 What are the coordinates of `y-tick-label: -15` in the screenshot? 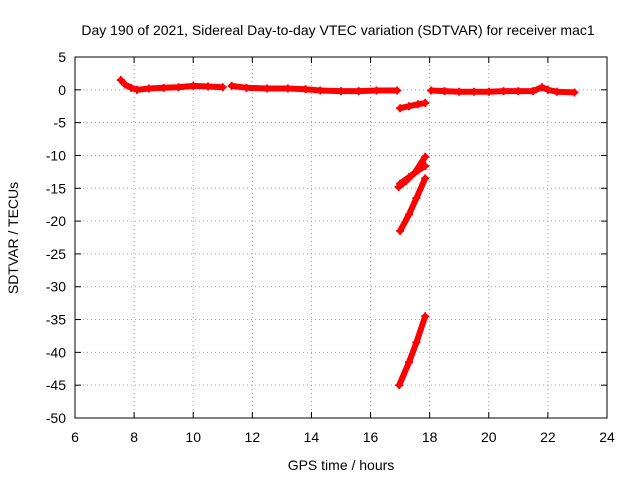 It's located at (56, 188).